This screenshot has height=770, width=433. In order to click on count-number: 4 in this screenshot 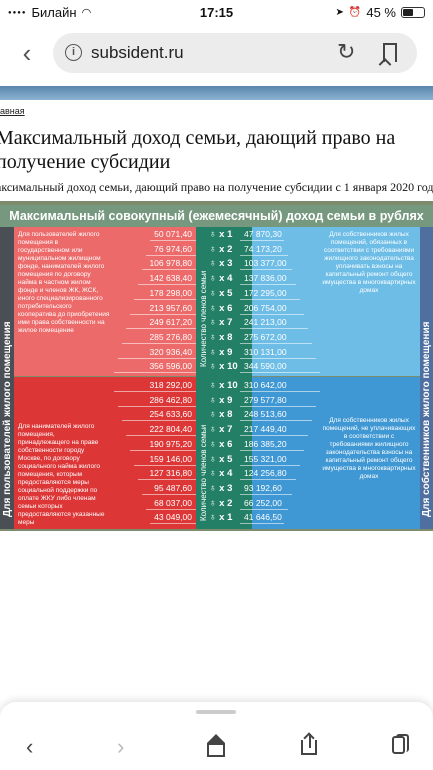, I will do `click(230, 279)`.